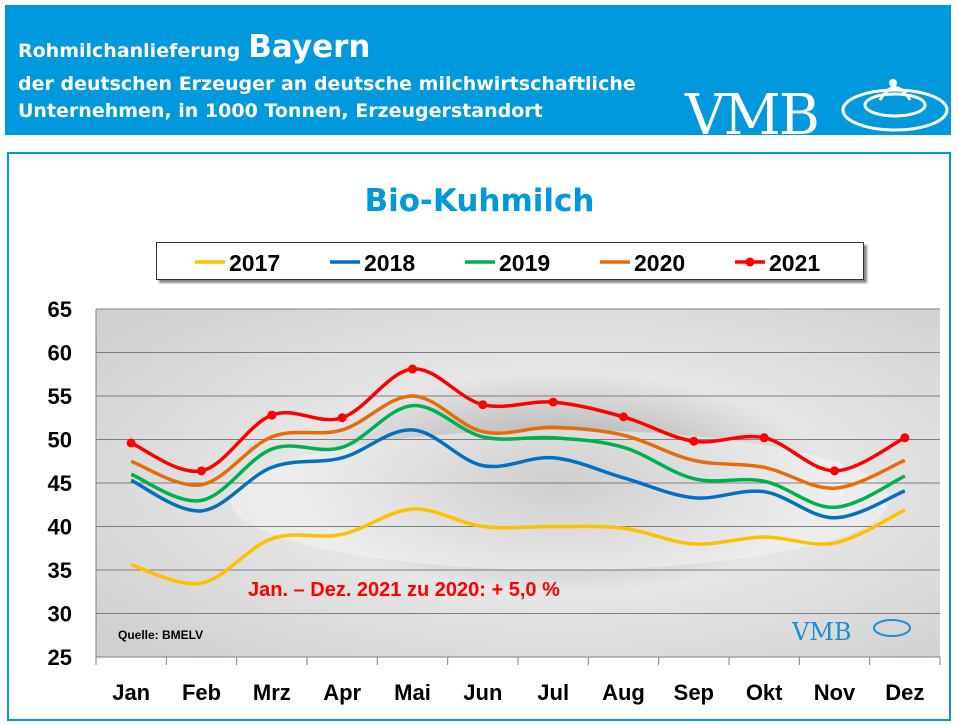 The height and width of the screenshot is (724, 959). Describe the element at coordinates (892, 628) in the screenshot. I see `watermark-drop-icon` at that location.